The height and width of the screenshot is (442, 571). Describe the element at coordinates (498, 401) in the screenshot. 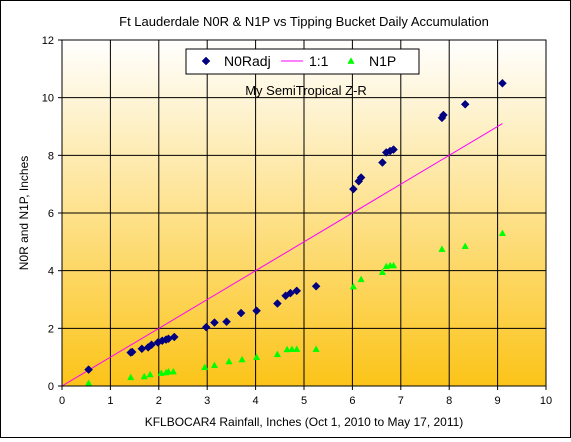

I see `x-tick-label: 9` at that location.